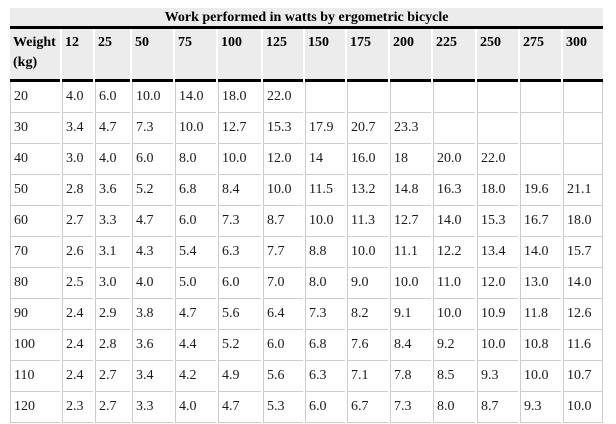 This screenshot has width=616, height=424. What do you see at coordinates (583, 55) in the screenshot?
I see `column-header-300-watts: 300` at bounding box center [583, 55].